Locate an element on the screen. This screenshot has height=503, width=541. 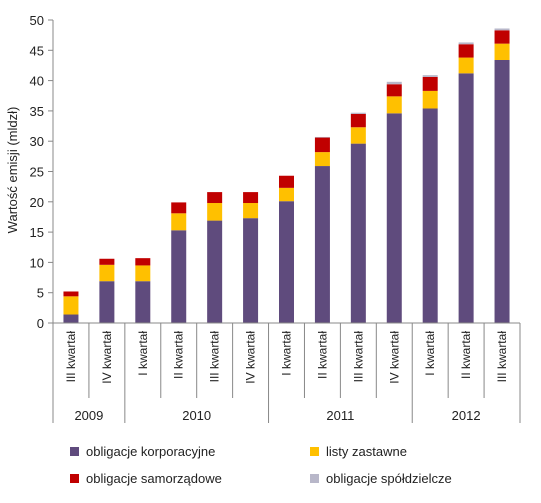
y-tick-label: 45 is located at coordinates (37, 50).